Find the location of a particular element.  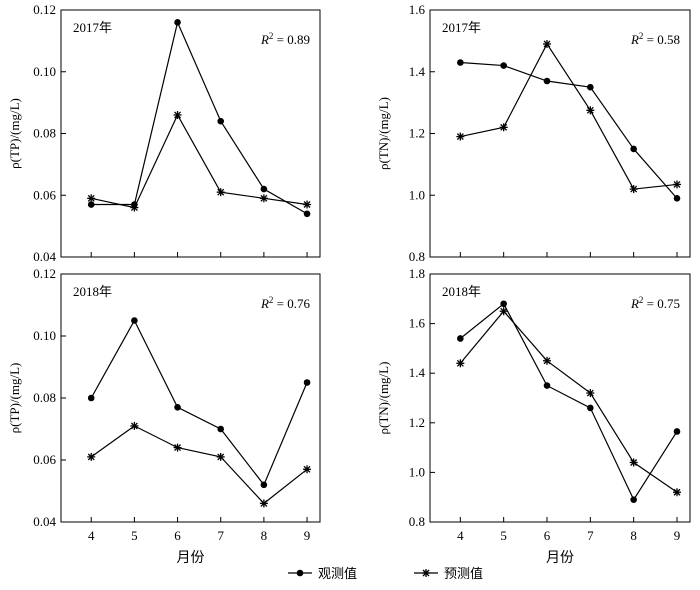

r2-value: = 0.89 is located at coordinates (291, 39).